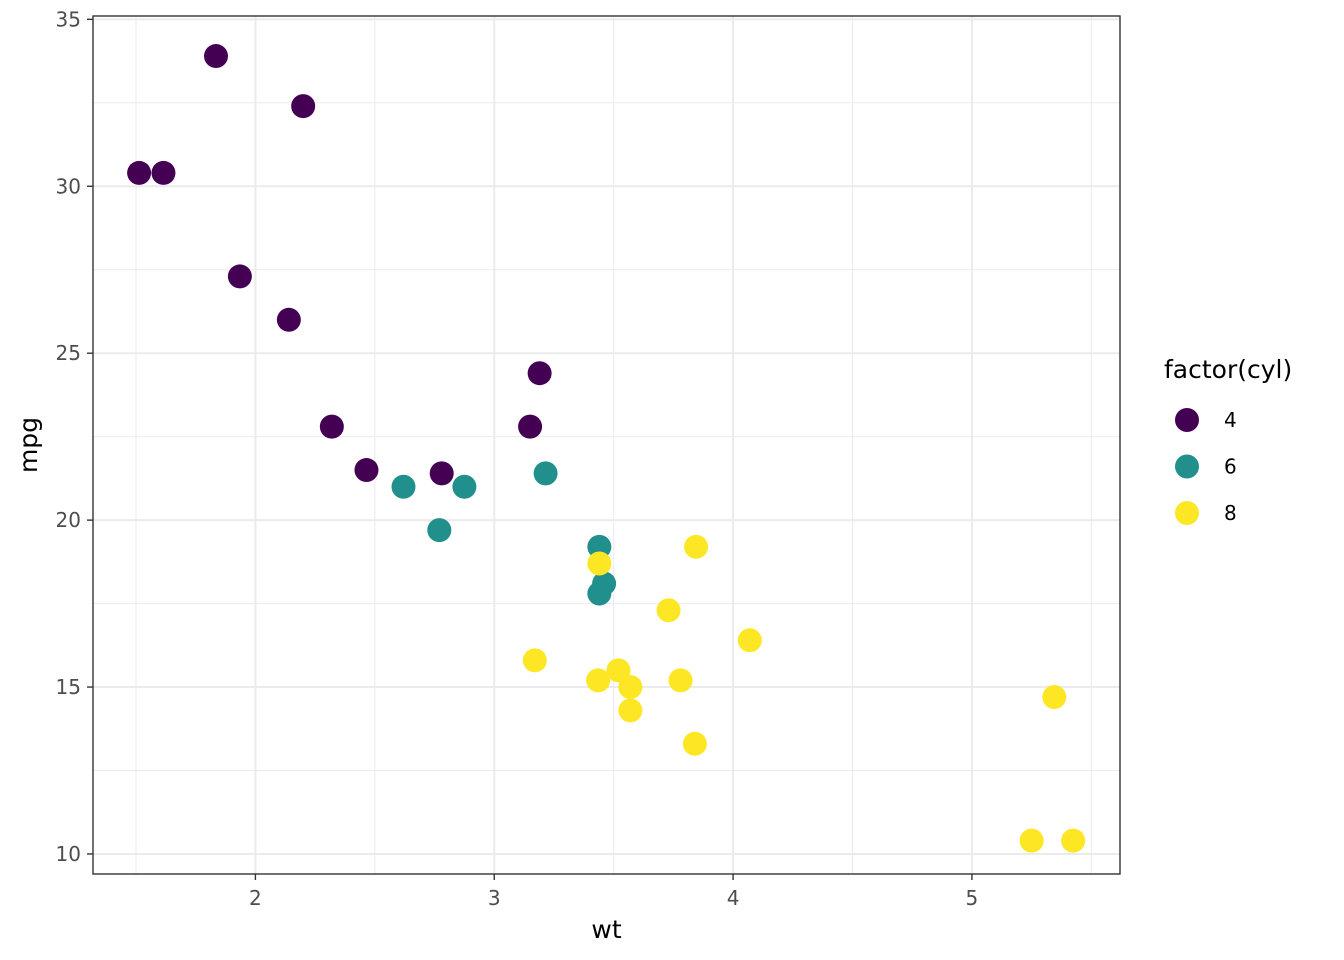 This screenshot has width=1344, height=960. I want to click on y-axis-title: mpg, so click(28, 445).